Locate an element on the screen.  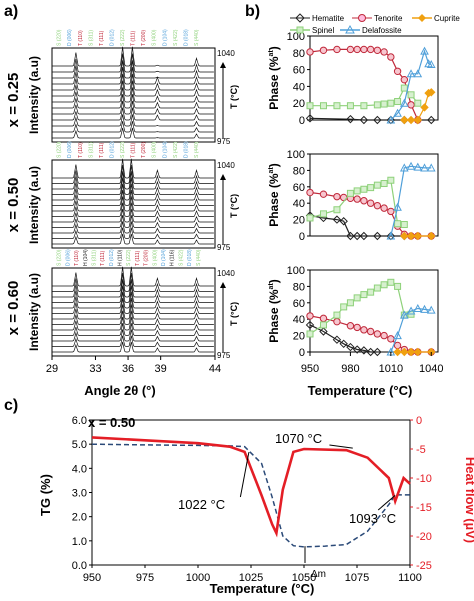
phase-ytick-label: 40 is located at coordinates (299, 320).